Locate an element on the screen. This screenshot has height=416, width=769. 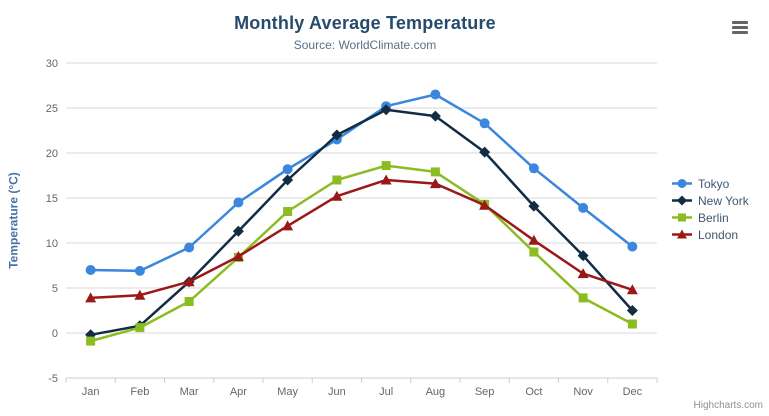
legend: Tokyo New York Berlin London is located at coordinates (710, 209).